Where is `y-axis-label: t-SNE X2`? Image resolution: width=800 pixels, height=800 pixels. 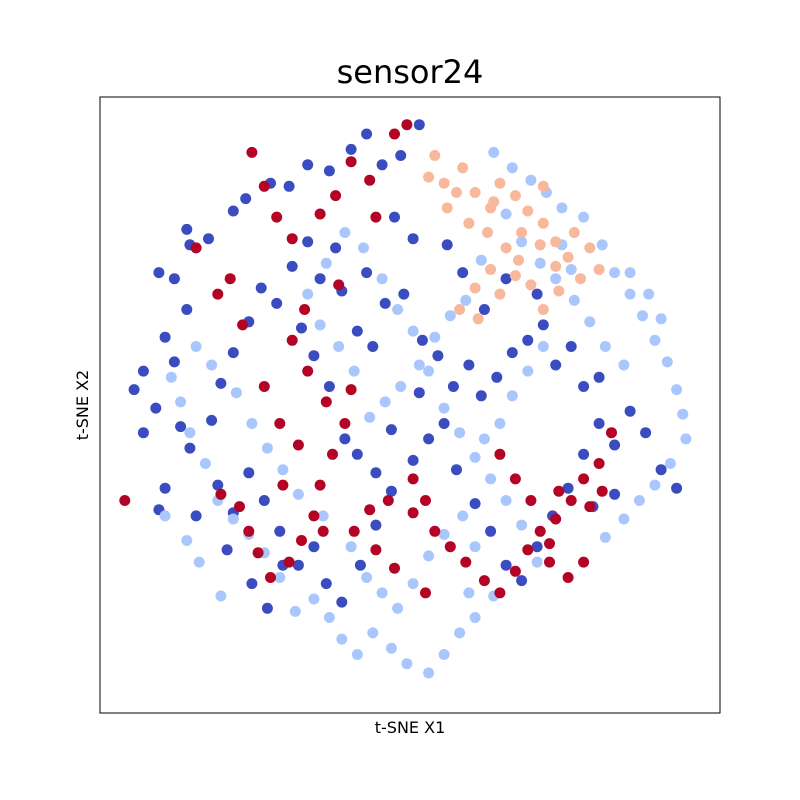 y-axis-label: t-SNE X2 is located at coordinates (82, 405).